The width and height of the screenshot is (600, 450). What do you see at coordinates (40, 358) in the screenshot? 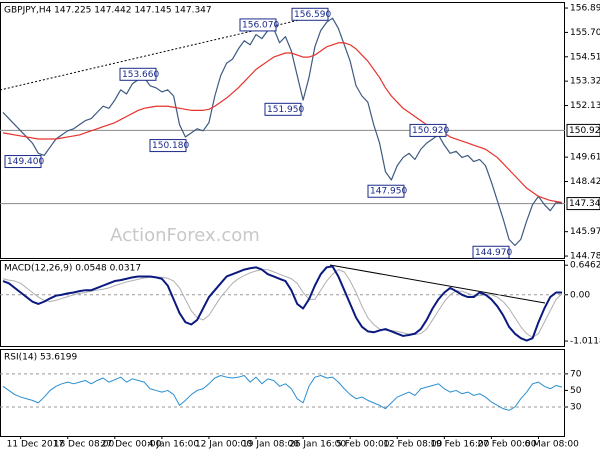
I see `panel-title: RSI(14) 53.6199` at bounding box center [40, 358].